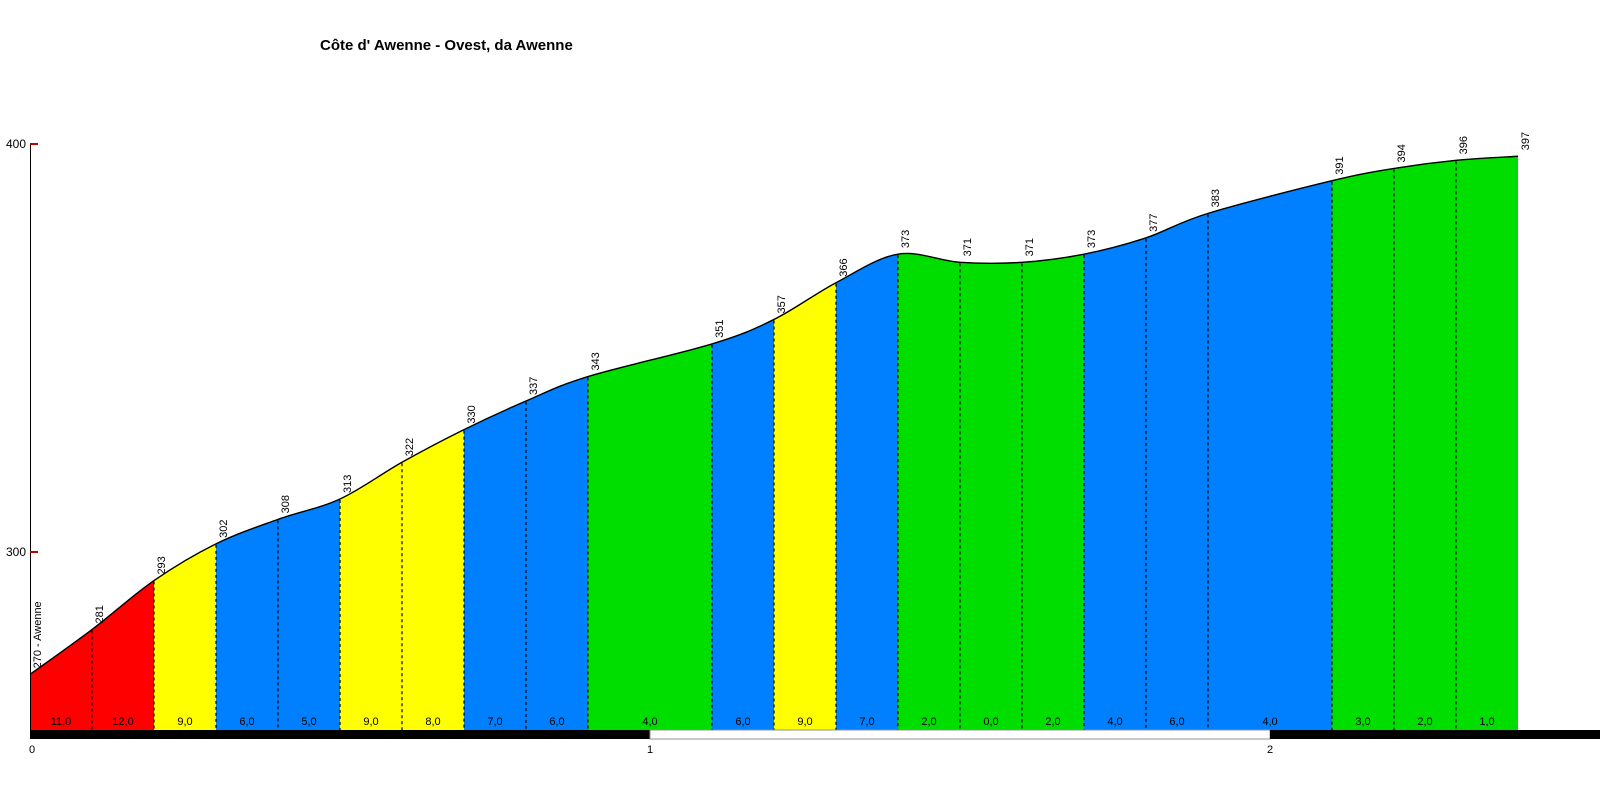  I want to click on elevation-label: 391, so click(1340, 165).